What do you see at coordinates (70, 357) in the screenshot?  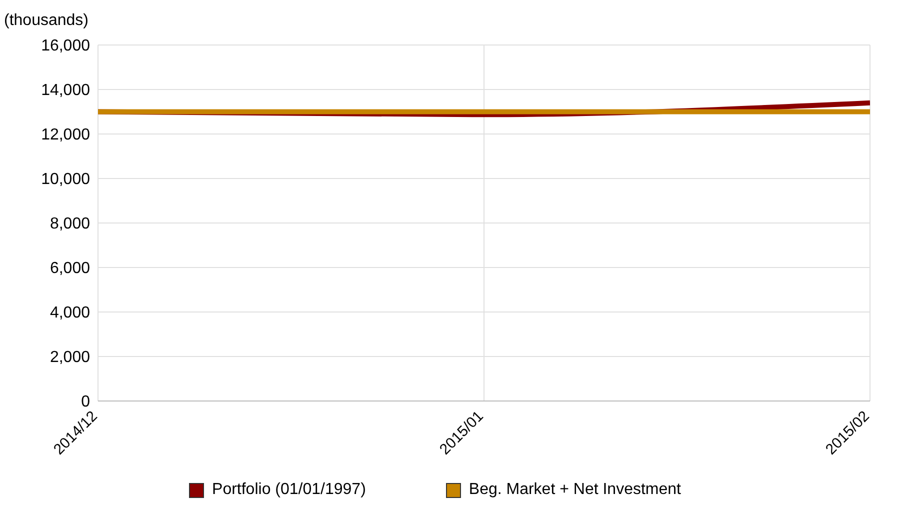 I see `y-tick-label: 2,000` at bounding box center [70, 357].